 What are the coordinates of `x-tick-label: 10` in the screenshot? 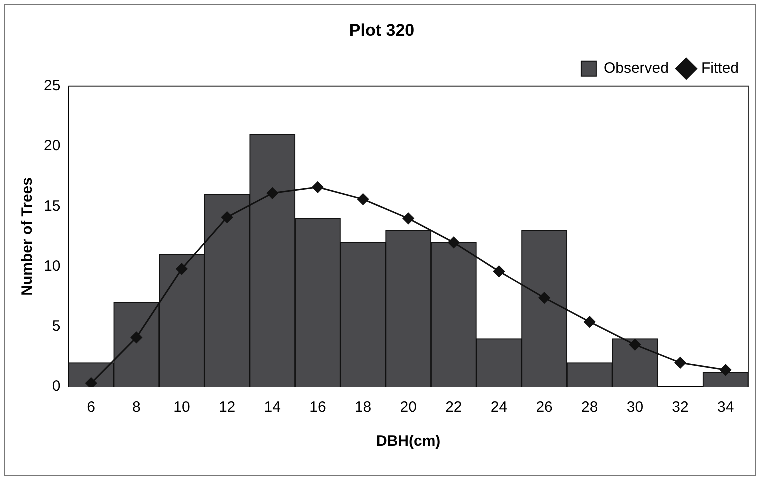 It's located at (182, 407).